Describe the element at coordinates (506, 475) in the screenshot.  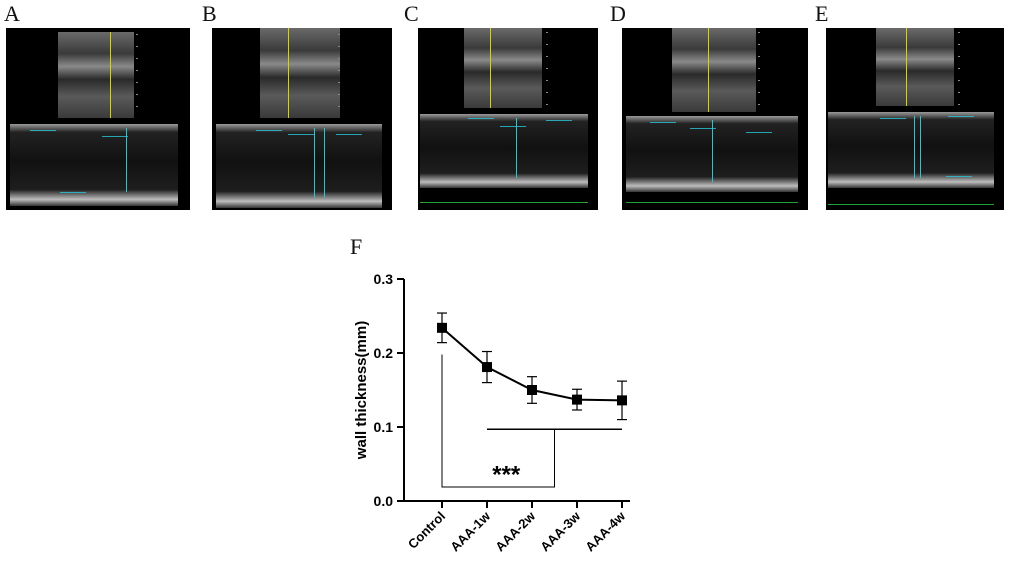
I see `significance-label: ***` at that location.